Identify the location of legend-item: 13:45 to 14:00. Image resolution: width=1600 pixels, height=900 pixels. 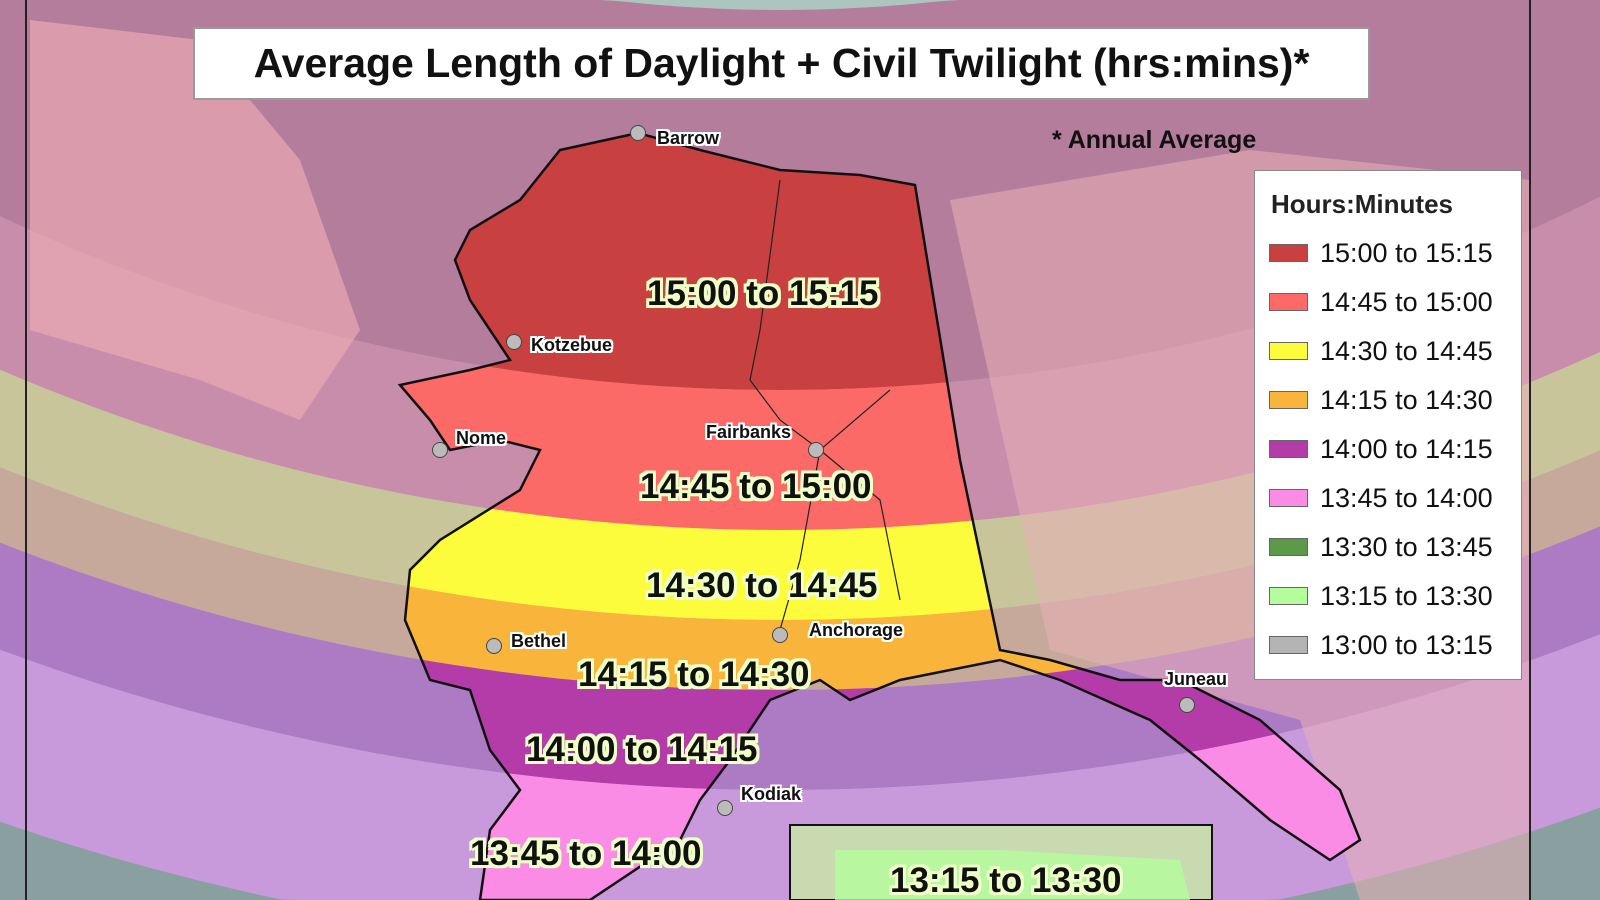
(1381, 498).